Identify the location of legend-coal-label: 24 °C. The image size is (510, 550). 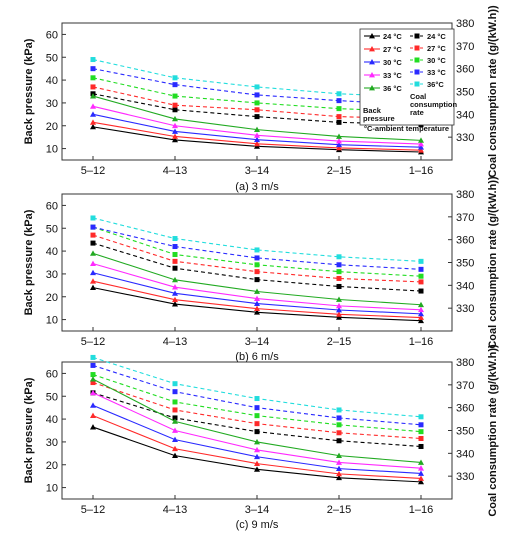
(436, 36).